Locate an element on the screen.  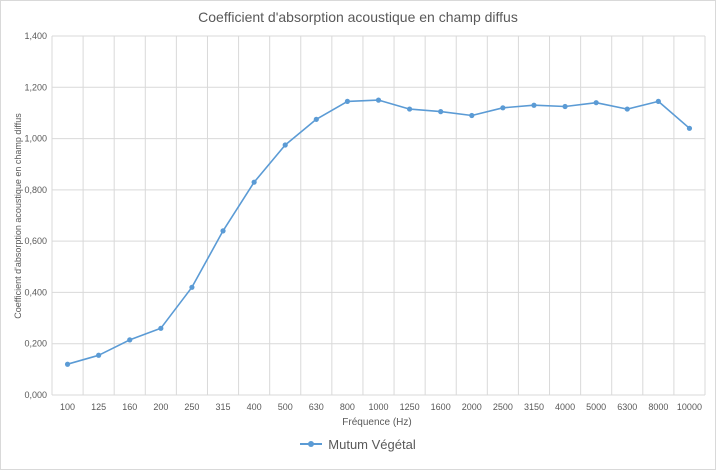
x-tick-label: 800 is located at coordinates (347, 407).